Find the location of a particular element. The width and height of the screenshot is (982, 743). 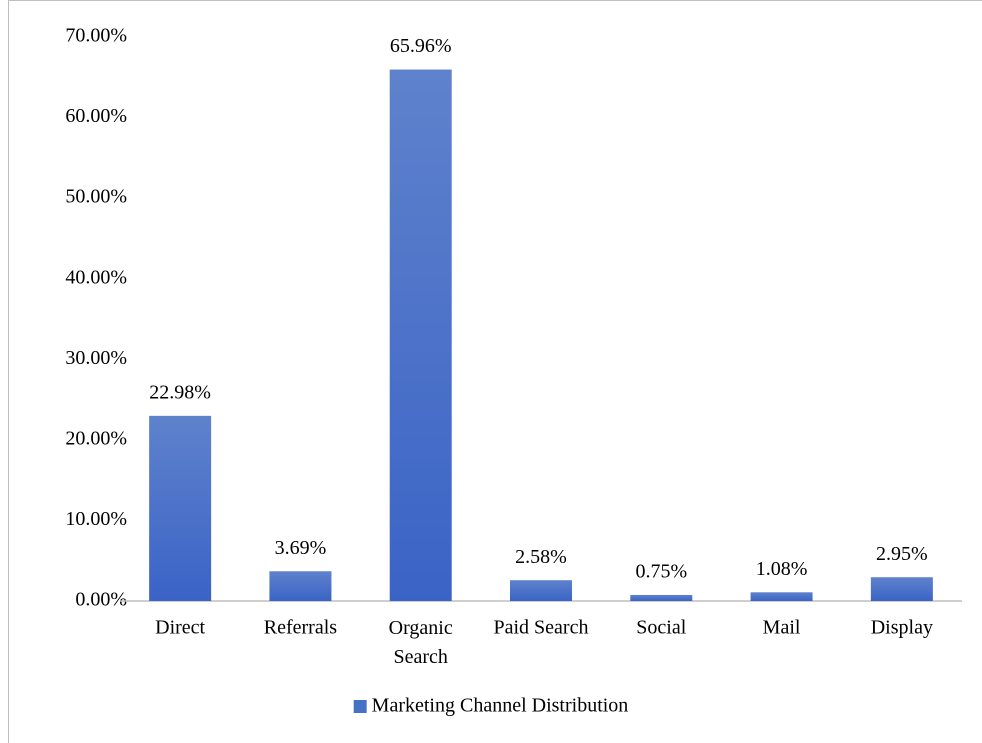

data-label: 65.96% is located at coordinates (421, 46).